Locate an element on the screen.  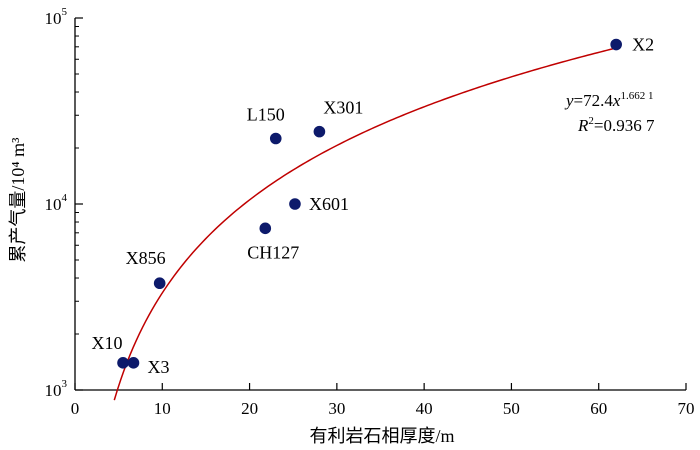
point-label-x856: X856 is located at coordinates (146, 258).